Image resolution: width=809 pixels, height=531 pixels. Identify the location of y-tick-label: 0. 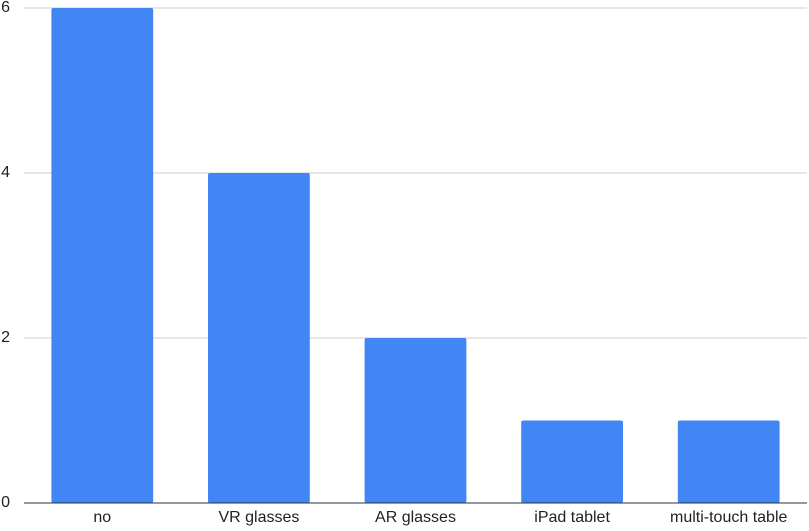
(5, 502).